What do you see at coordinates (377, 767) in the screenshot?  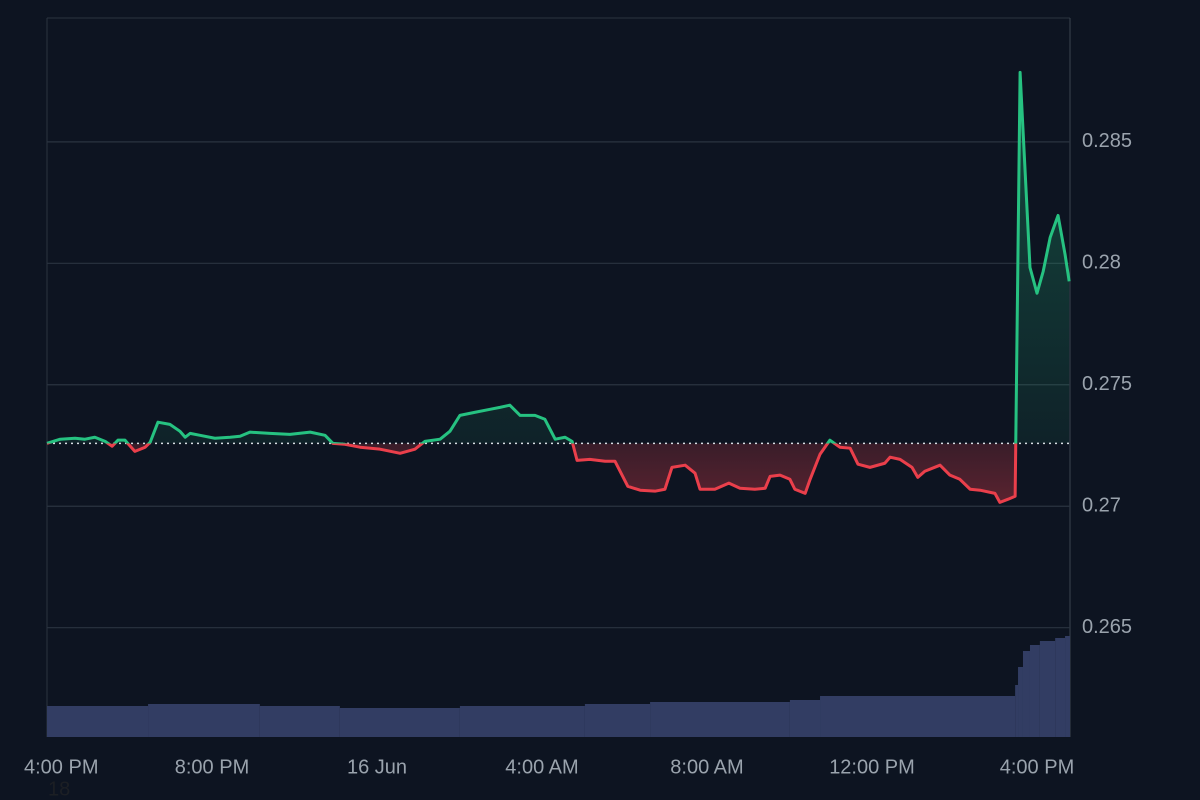 I see `x-tick-label: 16 Jun` at bounding box center [377, 767].